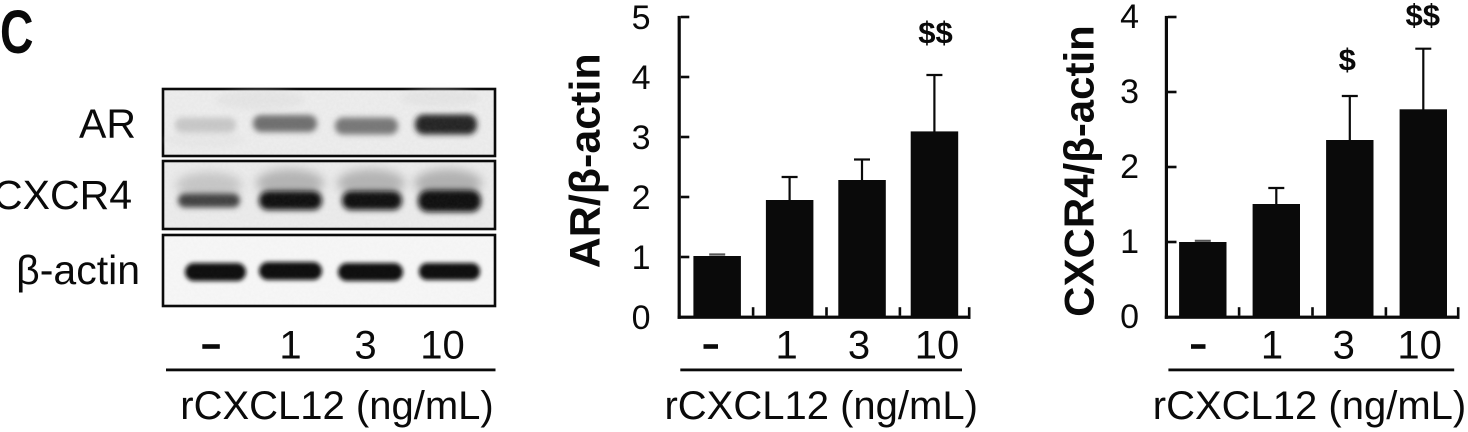 Image resolution: width=1468 pixels, height=432 pixels. I want to click on svg-text: CXCR4, so click(66, 195).